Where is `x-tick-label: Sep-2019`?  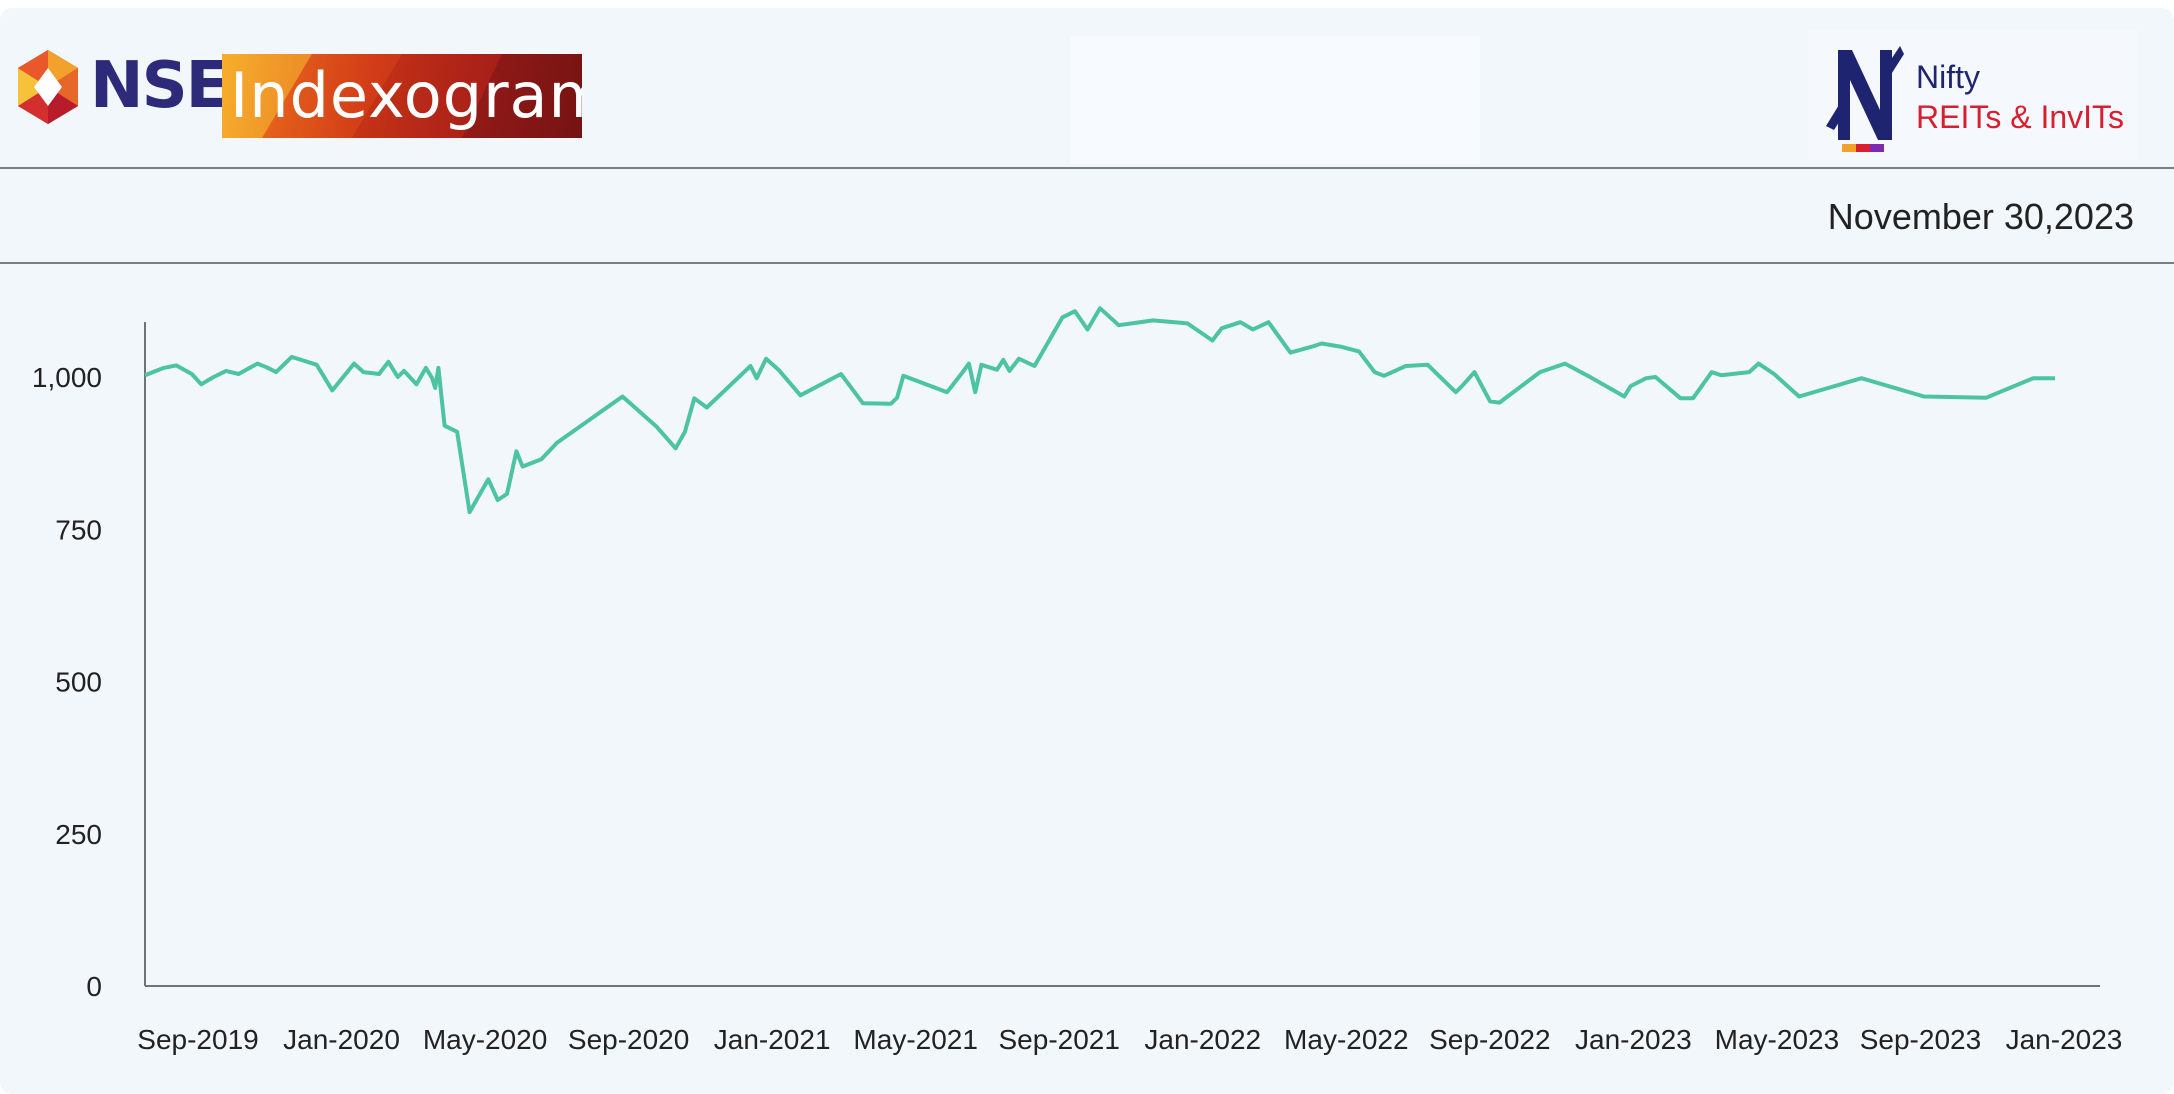 x-tick-label: Sep-2019 is located at coordinates (197, 1039).